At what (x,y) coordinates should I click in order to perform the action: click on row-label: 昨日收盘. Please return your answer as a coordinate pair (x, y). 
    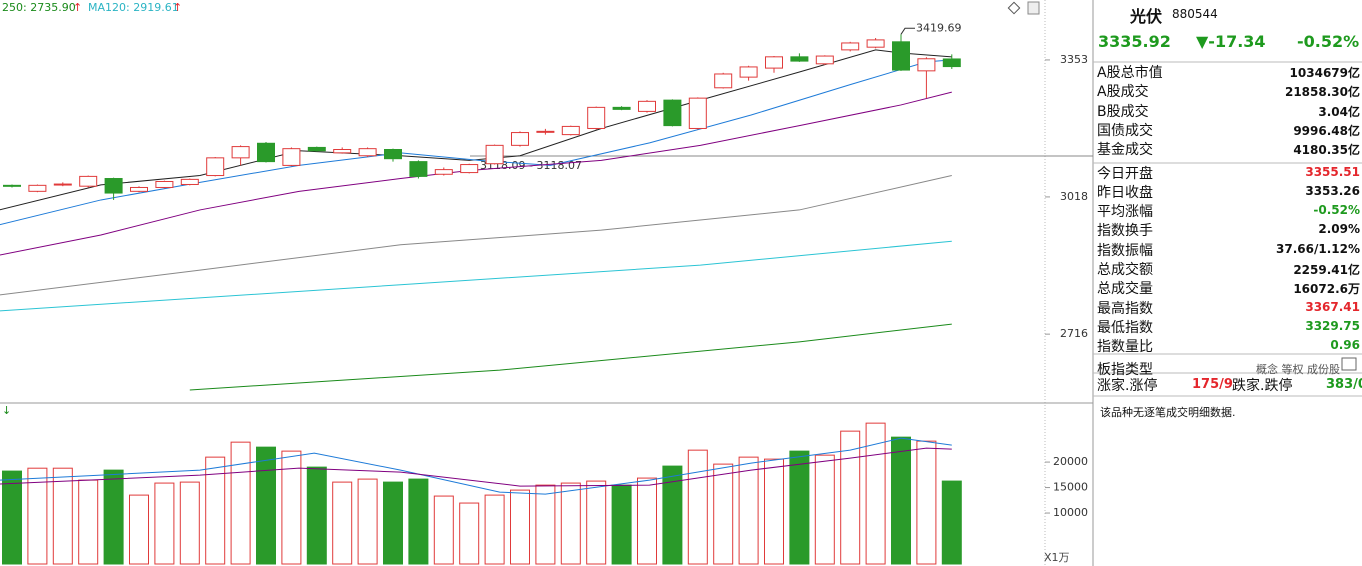
    Looking at the image, I should click on (1125, 192).